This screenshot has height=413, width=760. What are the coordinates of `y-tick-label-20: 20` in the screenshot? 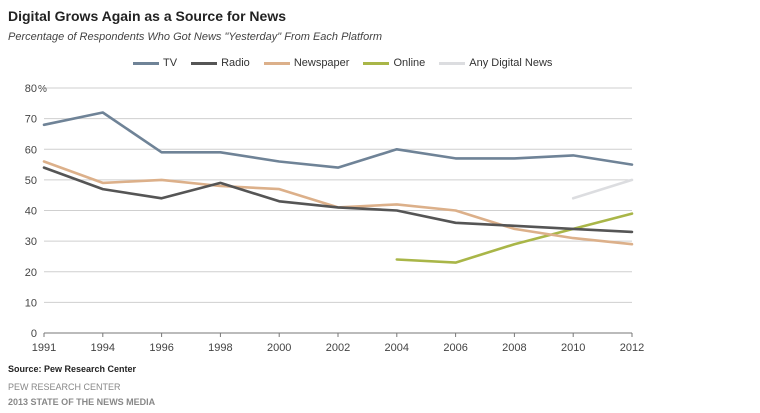 It's located at (31, 273).